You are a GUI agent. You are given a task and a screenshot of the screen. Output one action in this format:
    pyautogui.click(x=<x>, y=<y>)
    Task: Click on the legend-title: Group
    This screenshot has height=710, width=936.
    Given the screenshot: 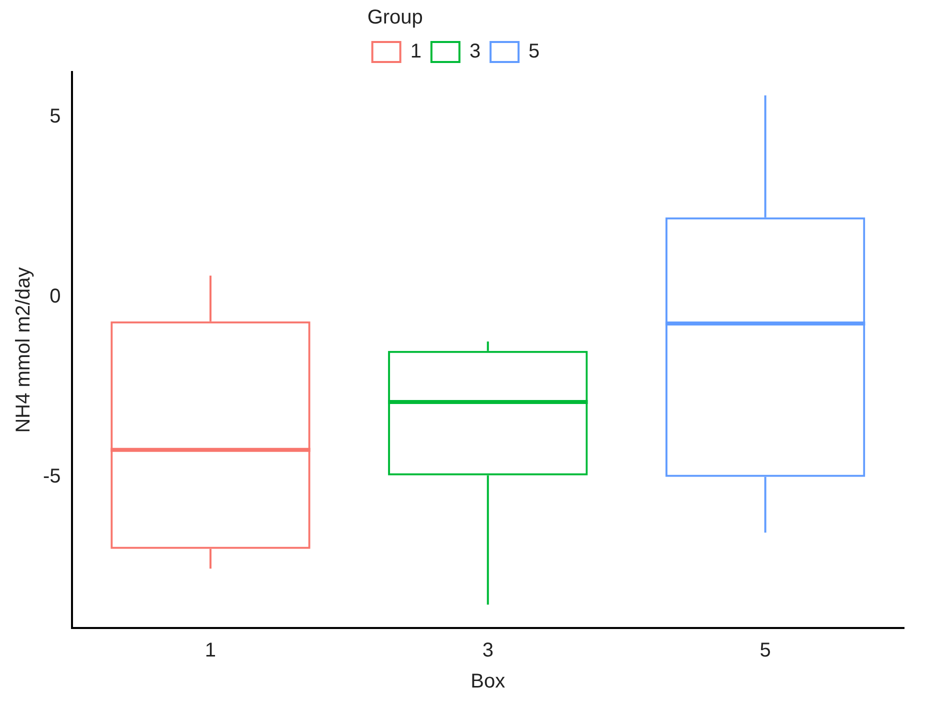 What is the action you would take?
    pyautogui.click(x=395, y=17)
    